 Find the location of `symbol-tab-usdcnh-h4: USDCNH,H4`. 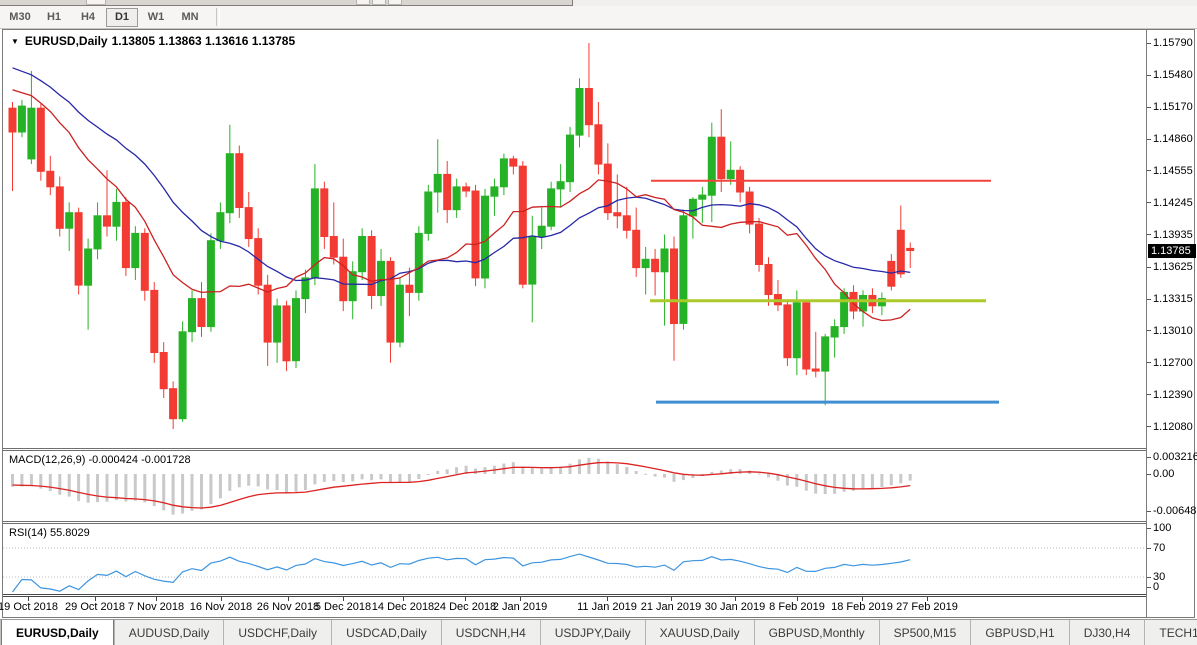

symbol-tab-usdcnh-h4: USDCNH,H4 is located at coordinates (490, 632).